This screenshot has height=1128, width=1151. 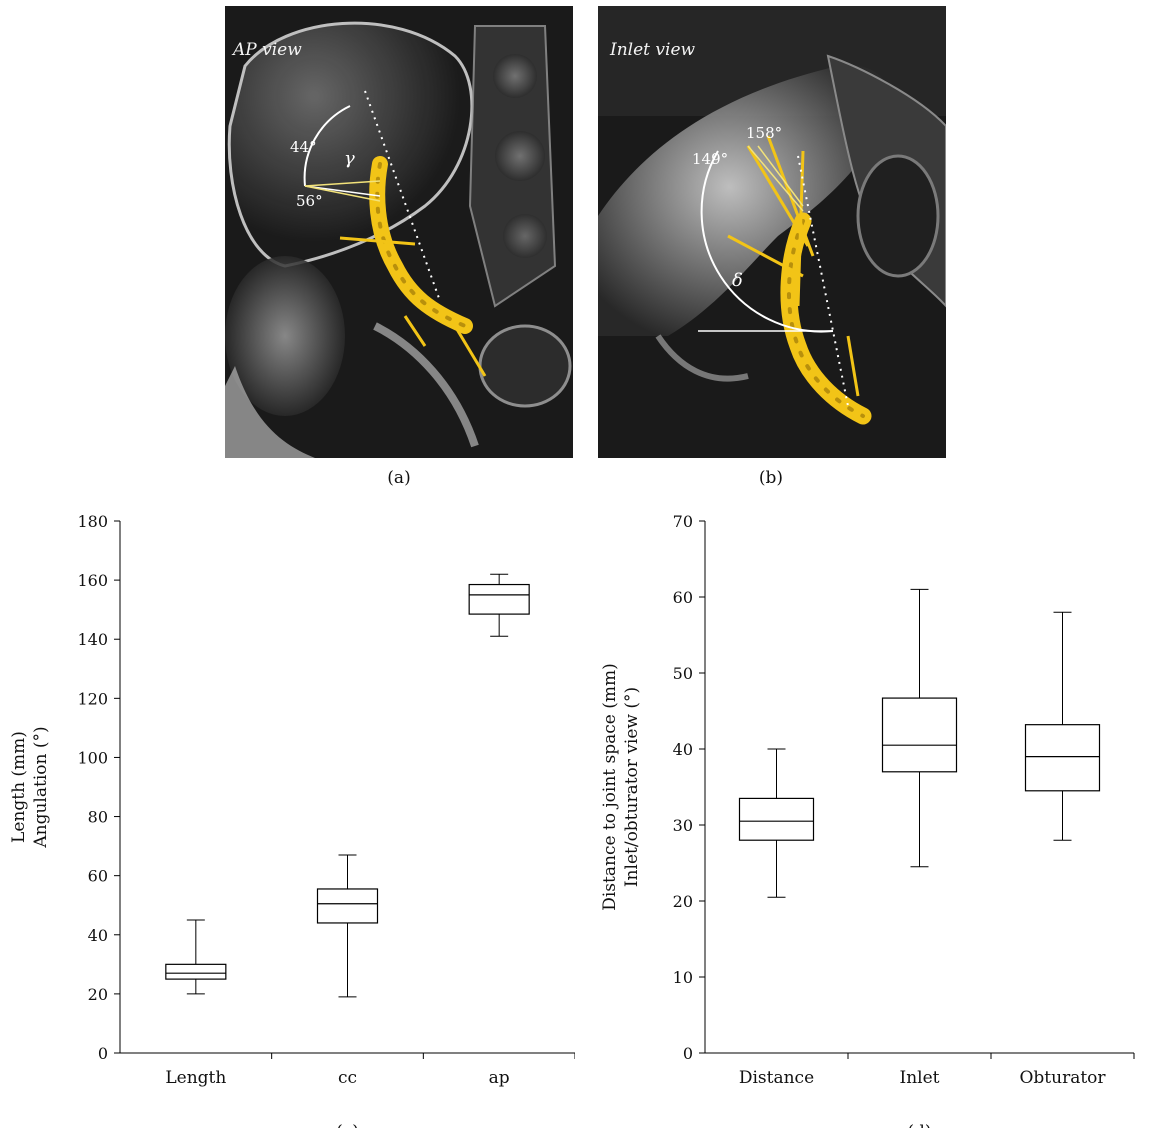 I want to click on x-tick-label: Length, so click(x=195, y=1078).